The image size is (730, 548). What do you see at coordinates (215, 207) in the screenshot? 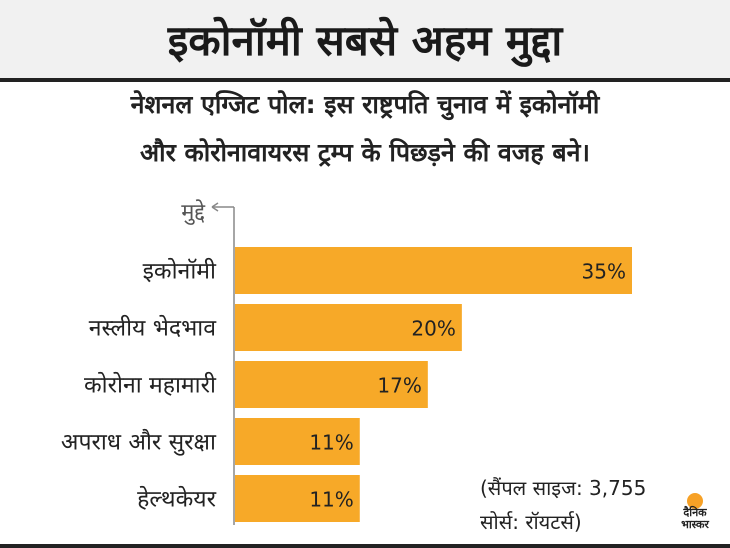
I see `arrow-left-icon` at bounding box center [215, 207].